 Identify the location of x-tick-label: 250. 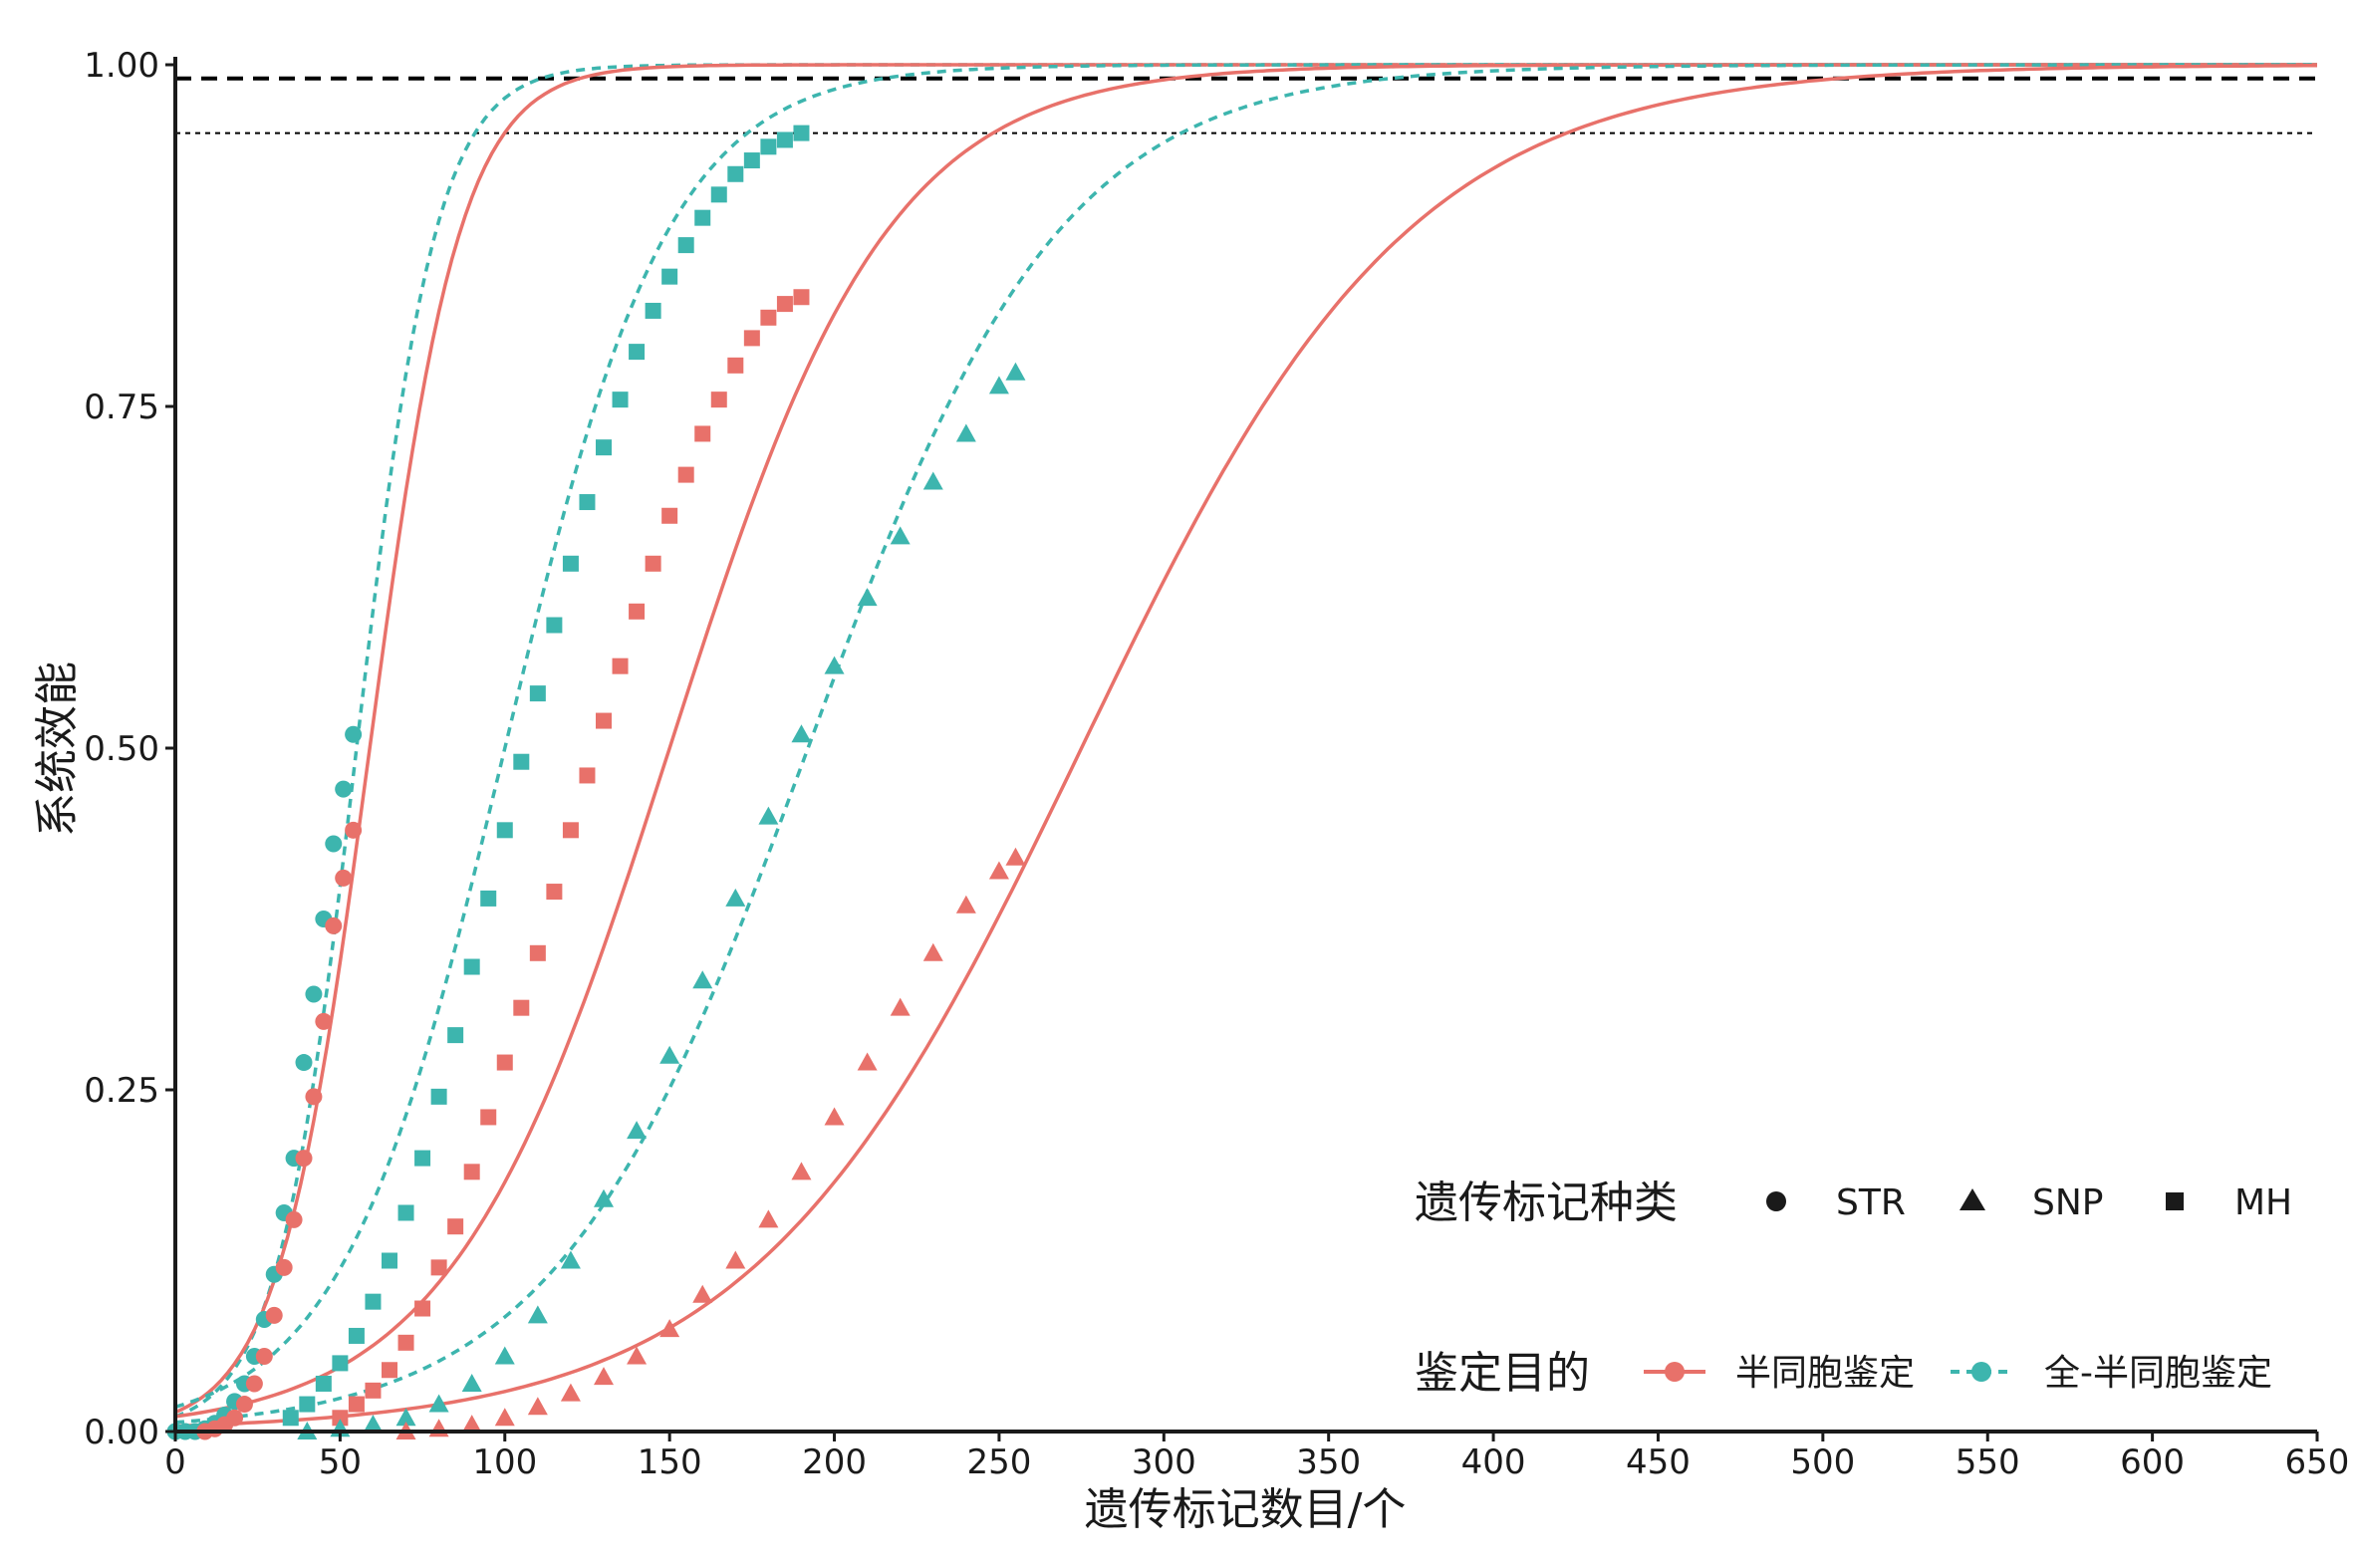
(998, 1462).